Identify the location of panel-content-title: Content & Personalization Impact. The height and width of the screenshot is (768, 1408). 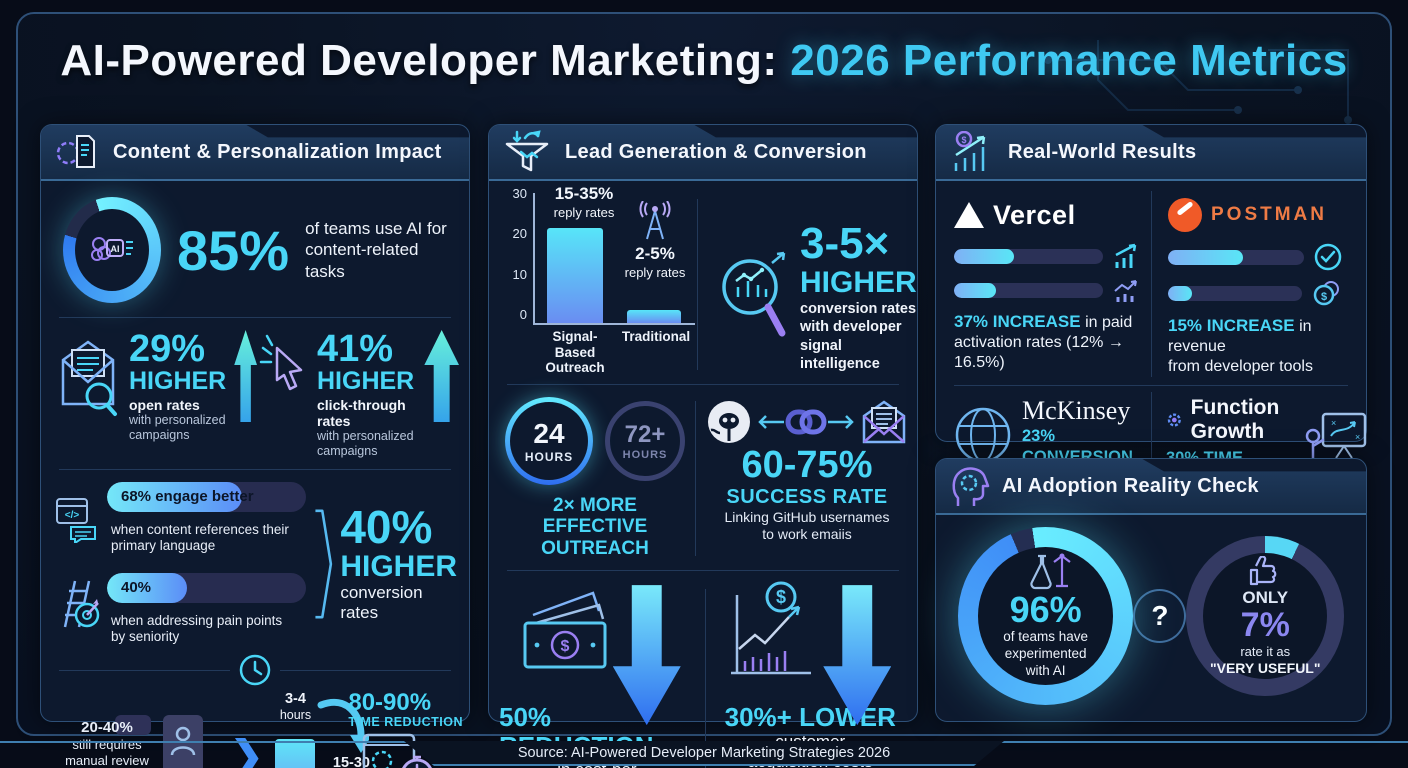
(277, 151).